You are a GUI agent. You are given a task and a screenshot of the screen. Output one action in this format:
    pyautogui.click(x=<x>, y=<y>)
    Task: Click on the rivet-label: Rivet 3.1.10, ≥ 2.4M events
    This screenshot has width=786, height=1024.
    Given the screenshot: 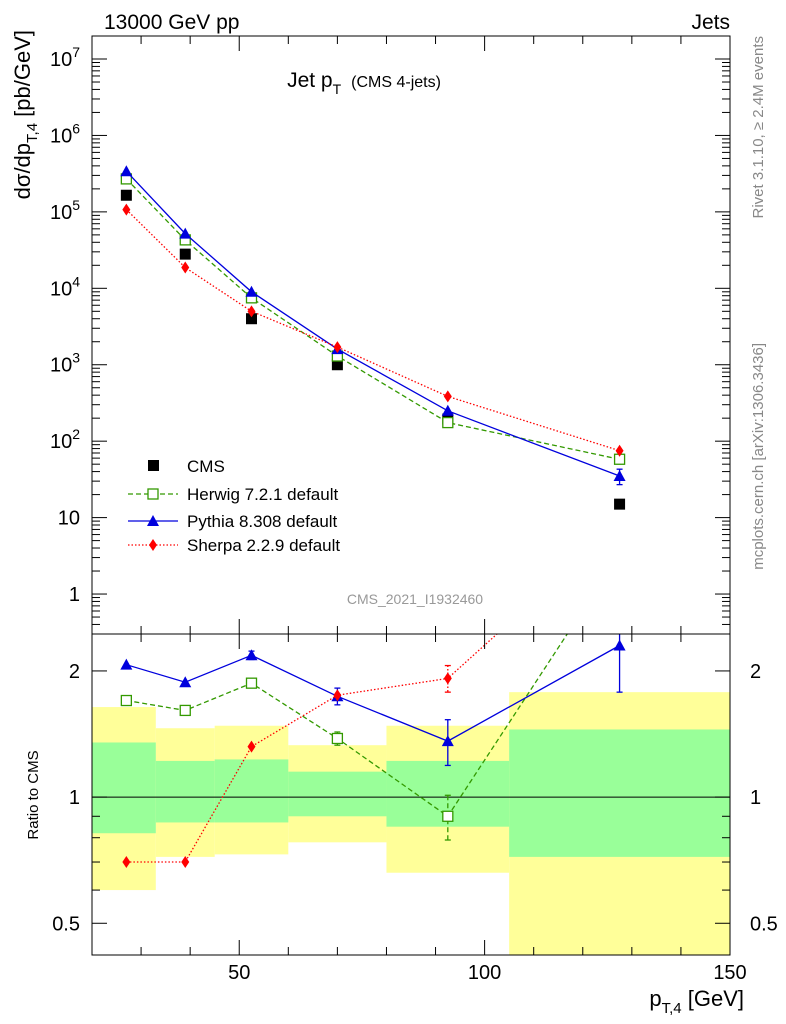 What is the action you would take?
    pyautogui.click(x=758, y=127)
    